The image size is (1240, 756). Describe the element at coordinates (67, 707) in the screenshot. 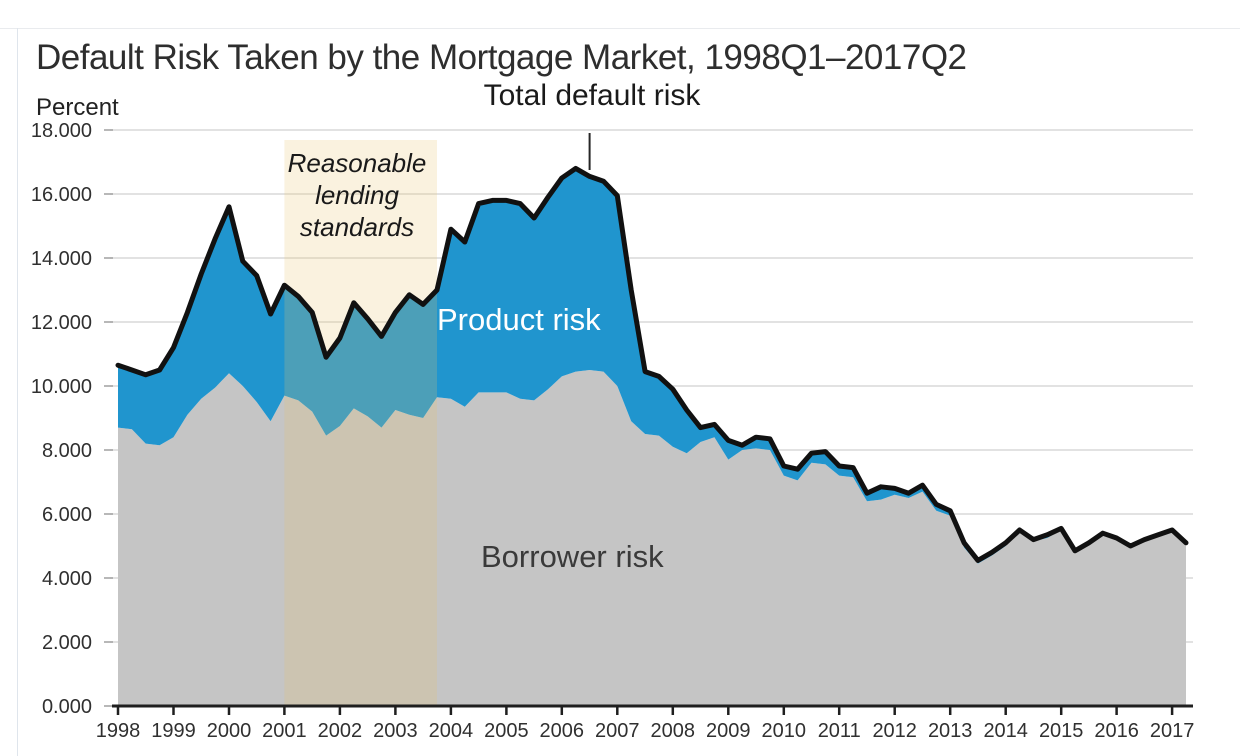

I see `y-tick-label: 0.000` at that location.